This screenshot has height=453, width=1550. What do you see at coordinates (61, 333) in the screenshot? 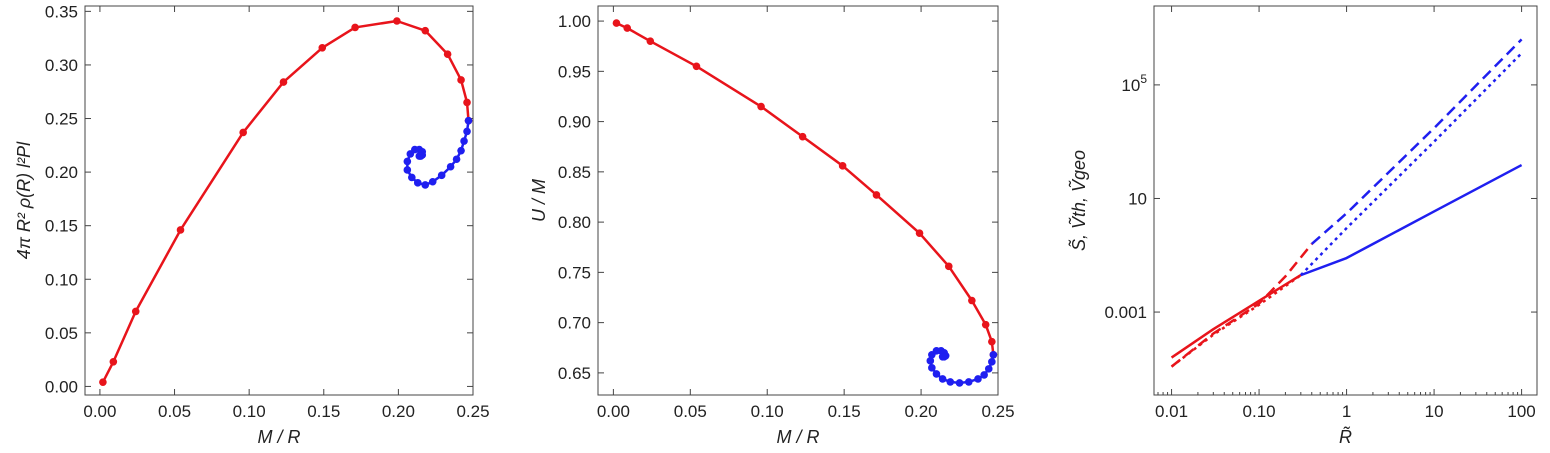
I see `y-tick-label: 0.05` at bounding box center [61, 333].